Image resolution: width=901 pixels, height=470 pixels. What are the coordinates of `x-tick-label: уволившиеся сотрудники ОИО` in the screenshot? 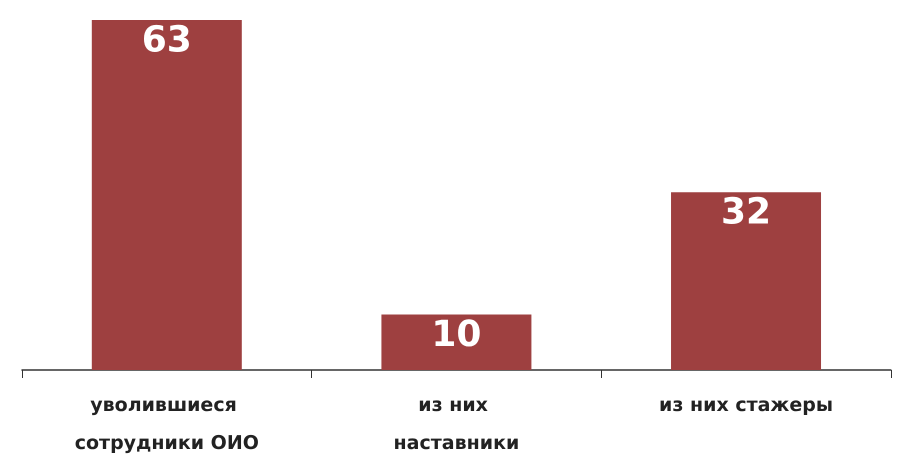 It's located at (166, 424).